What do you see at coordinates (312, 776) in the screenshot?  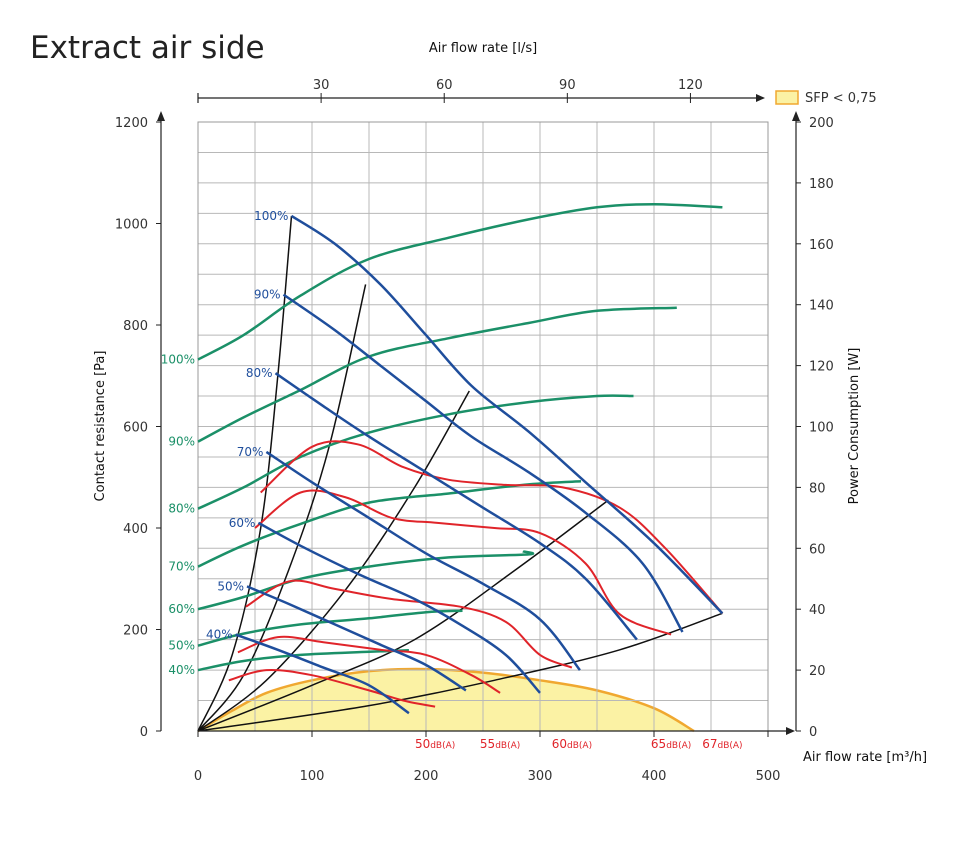 I see `x-tick-label: 100` at bounding box center [312, 776].